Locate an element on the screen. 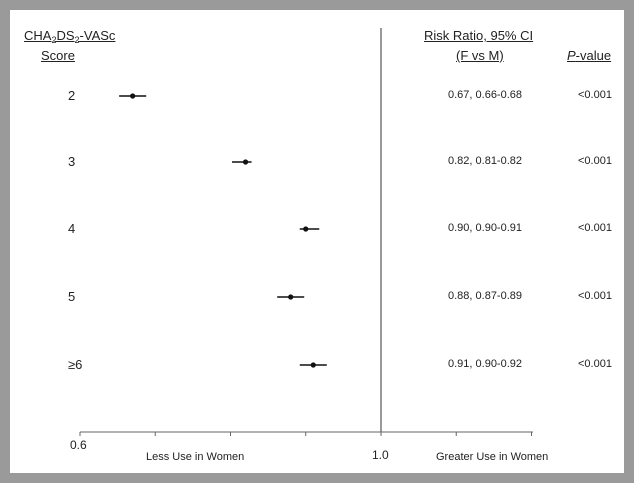 Image resolution: width=634 pixels, height=483 pixels. score-header-line2: Score is located at coordinates (58, 55).